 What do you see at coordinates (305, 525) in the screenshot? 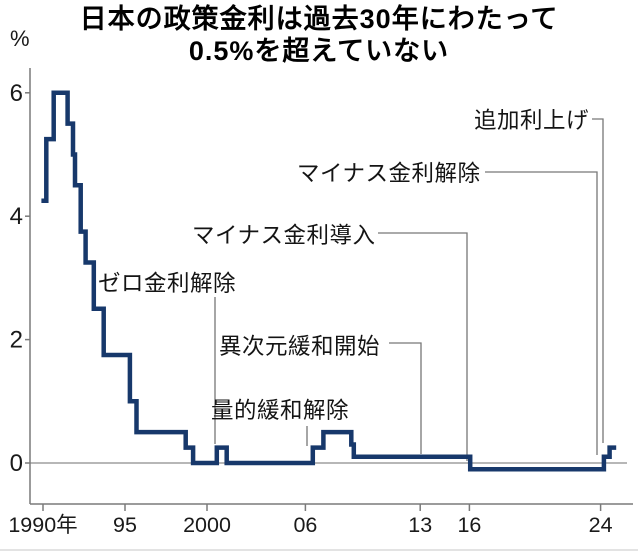
I see `x-tick-label: 06` at bounding box center [305, 525].